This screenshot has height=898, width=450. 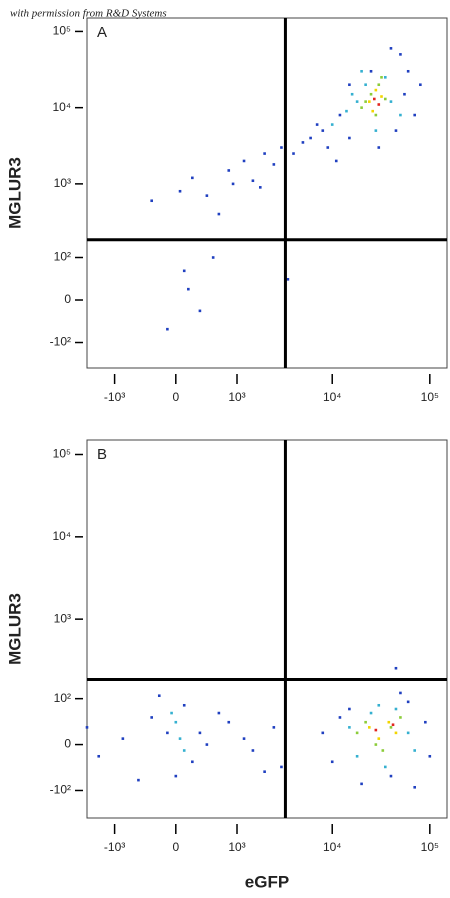 I want to click on caption: with permission from R&D Systems, so click(x=88, y=14).